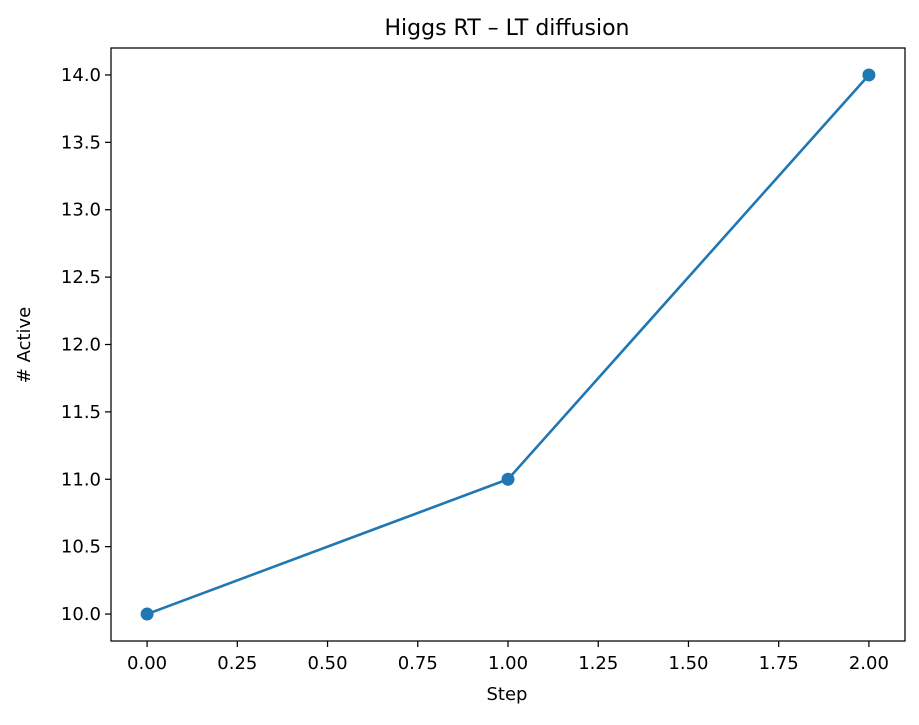 The width and height of the screenshot is (919, 725). What do you see at coordinates (507, 28) in the screenshot?
I see `chart-title: Higgs RT – LT diffusion` at bounding box center [507, 28].